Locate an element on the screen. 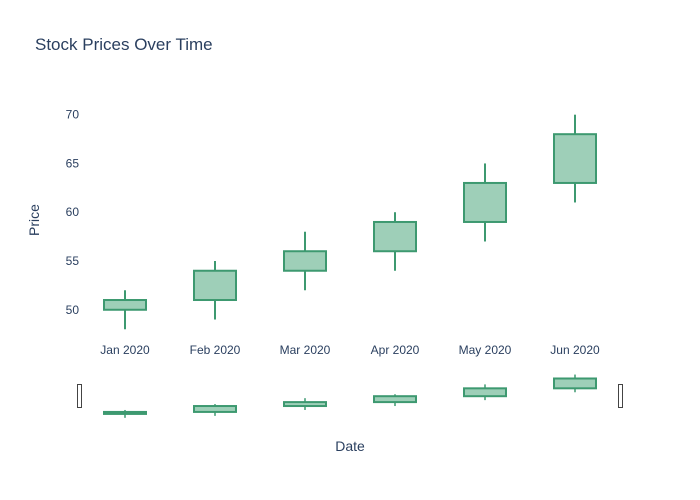 The width and height of the screenshot is (700, 500). slider-left-handle is located at coordinates (79, 396).